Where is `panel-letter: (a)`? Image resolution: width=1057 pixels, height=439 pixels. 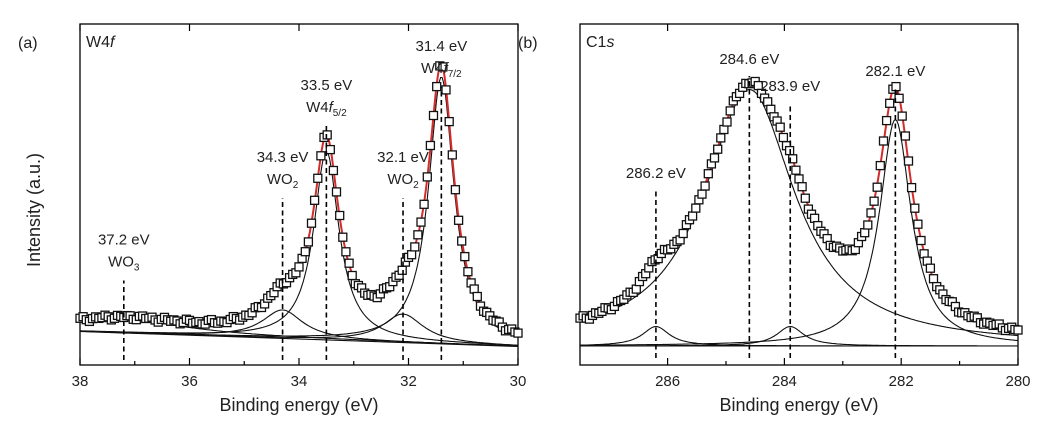
panel-letter: (a) is located at coordinates (28, 43).